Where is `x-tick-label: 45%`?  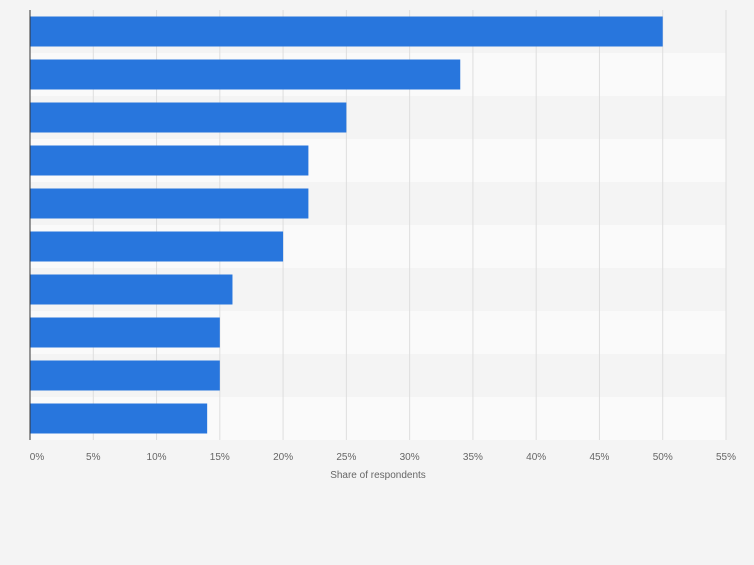
x-tick-label: 45% is located at coordinates (599, 457).